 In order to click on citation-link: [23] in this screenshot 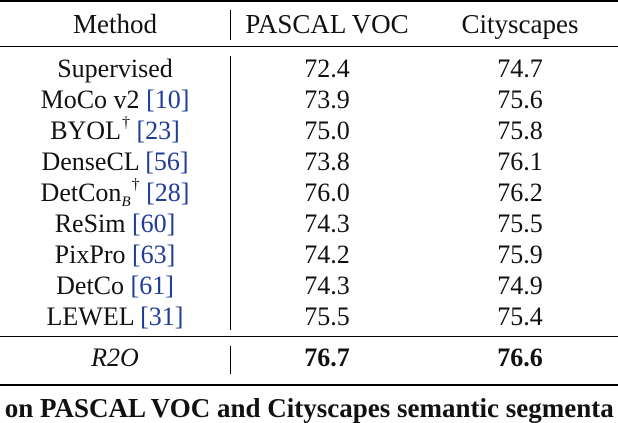, I will do `click(158, 130)`.